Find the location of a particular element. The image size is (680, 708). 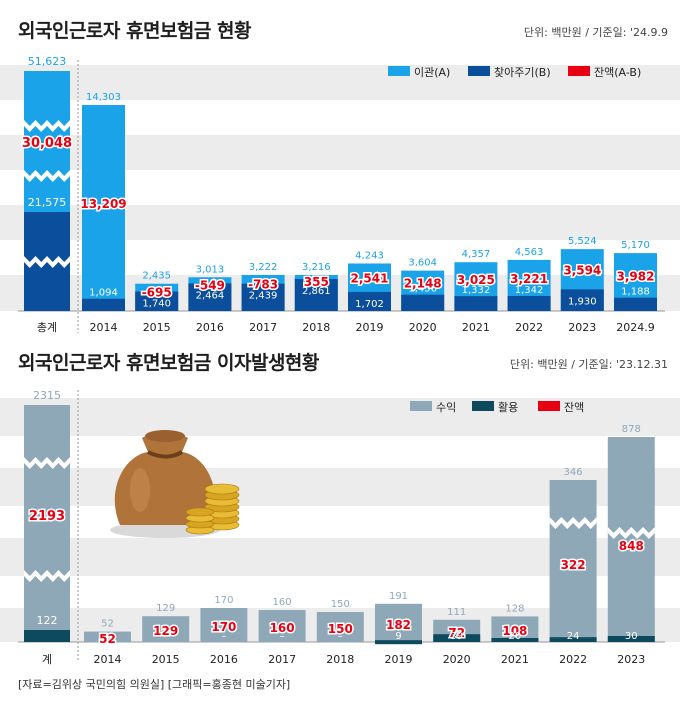

chart1-label-balance: 3,221 is located at coordinates (529, 279).